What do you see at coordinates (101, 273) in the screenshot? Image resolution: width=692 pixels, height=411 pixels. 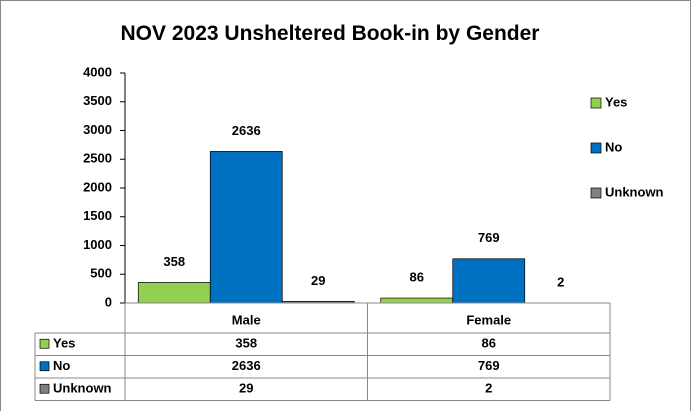 I see `y-tick-label: 500` at bounding box center [101, 273].